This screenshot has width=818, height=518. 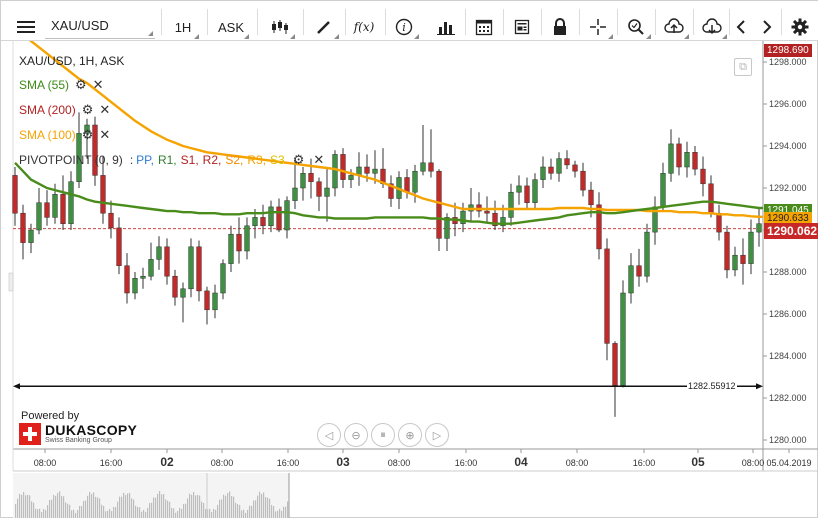 I want to click on reset-view-button: ⏸, so click(x=383, y=435).